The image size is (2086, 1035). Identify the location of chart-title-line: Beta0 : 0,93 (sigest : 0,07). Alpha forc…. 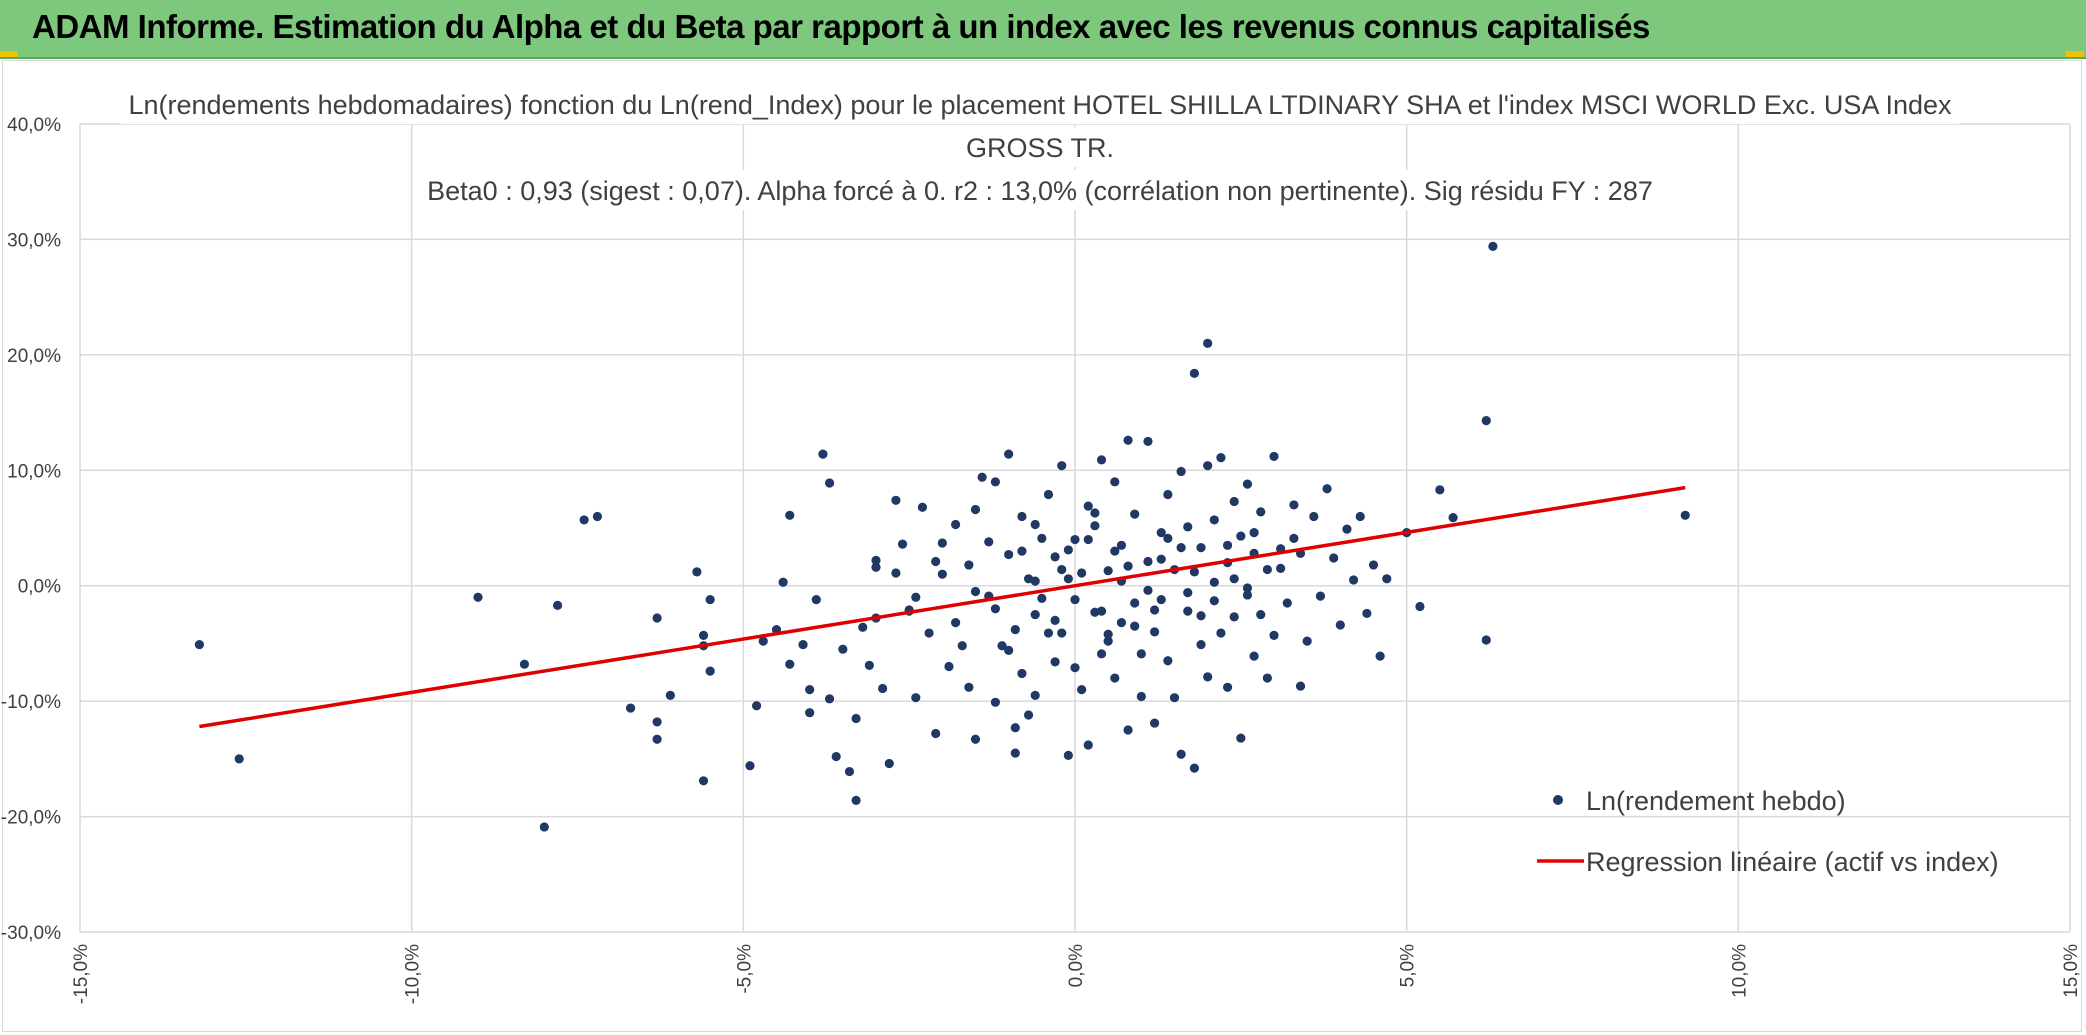
(1040, 191).